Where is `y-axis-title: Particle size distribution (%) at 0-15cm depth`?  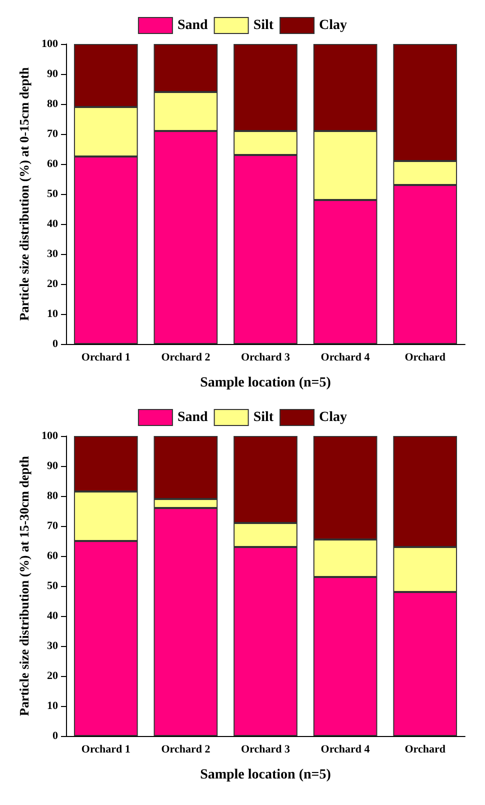 y-axis-title: Particle size distribution (%) at 0-15cm depth is located at coordinates (24, 193).